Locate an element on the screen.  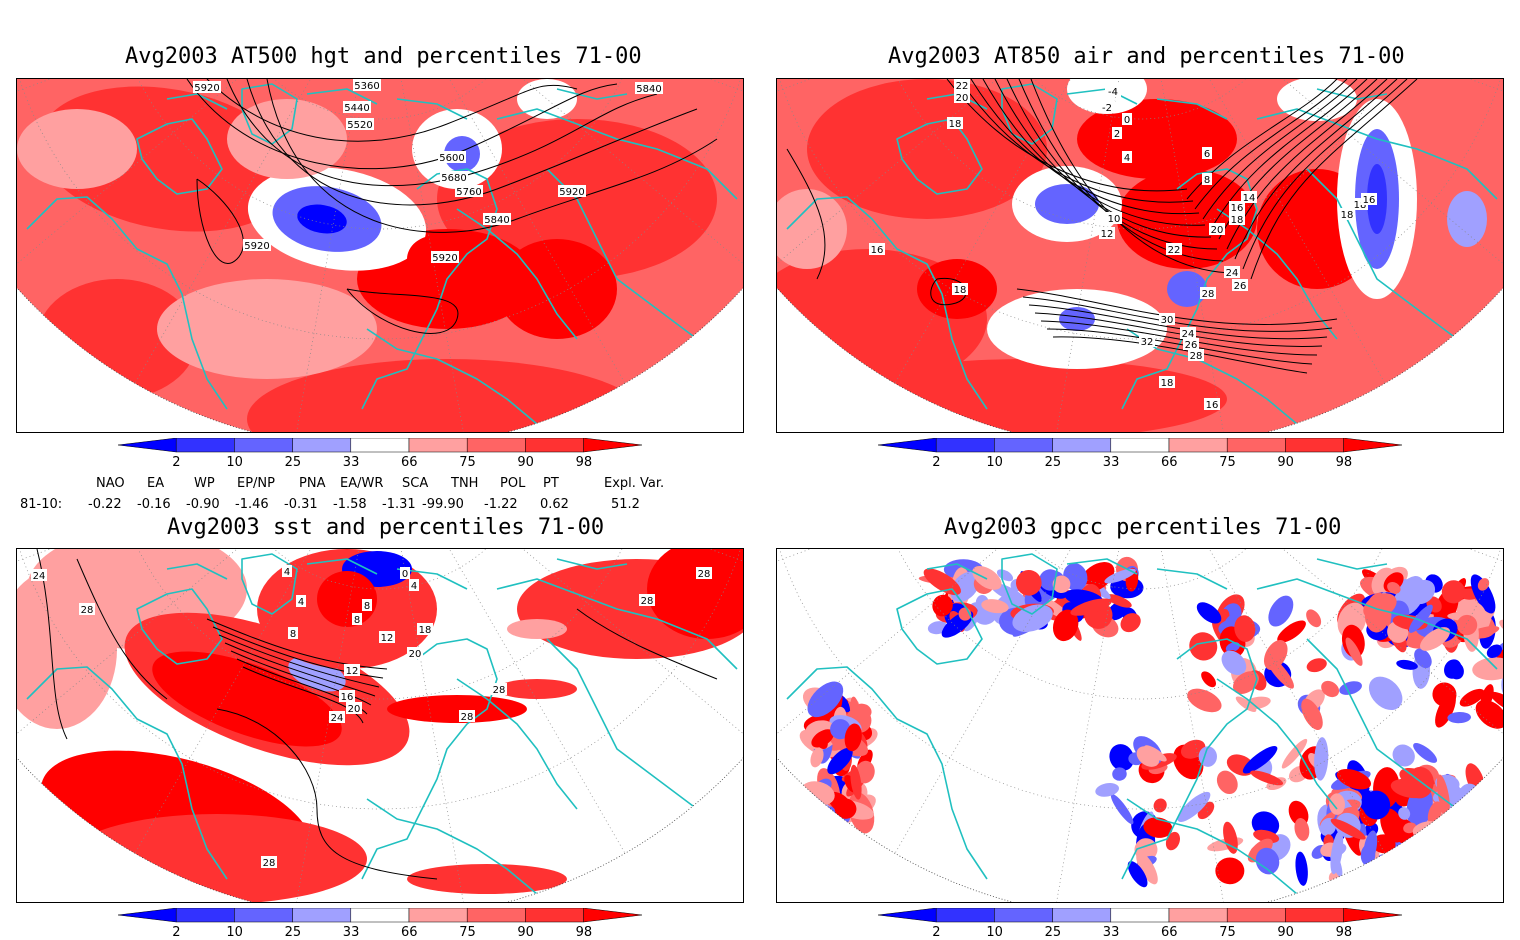
svg-text: 14 is located at coordinates (1249, 198).